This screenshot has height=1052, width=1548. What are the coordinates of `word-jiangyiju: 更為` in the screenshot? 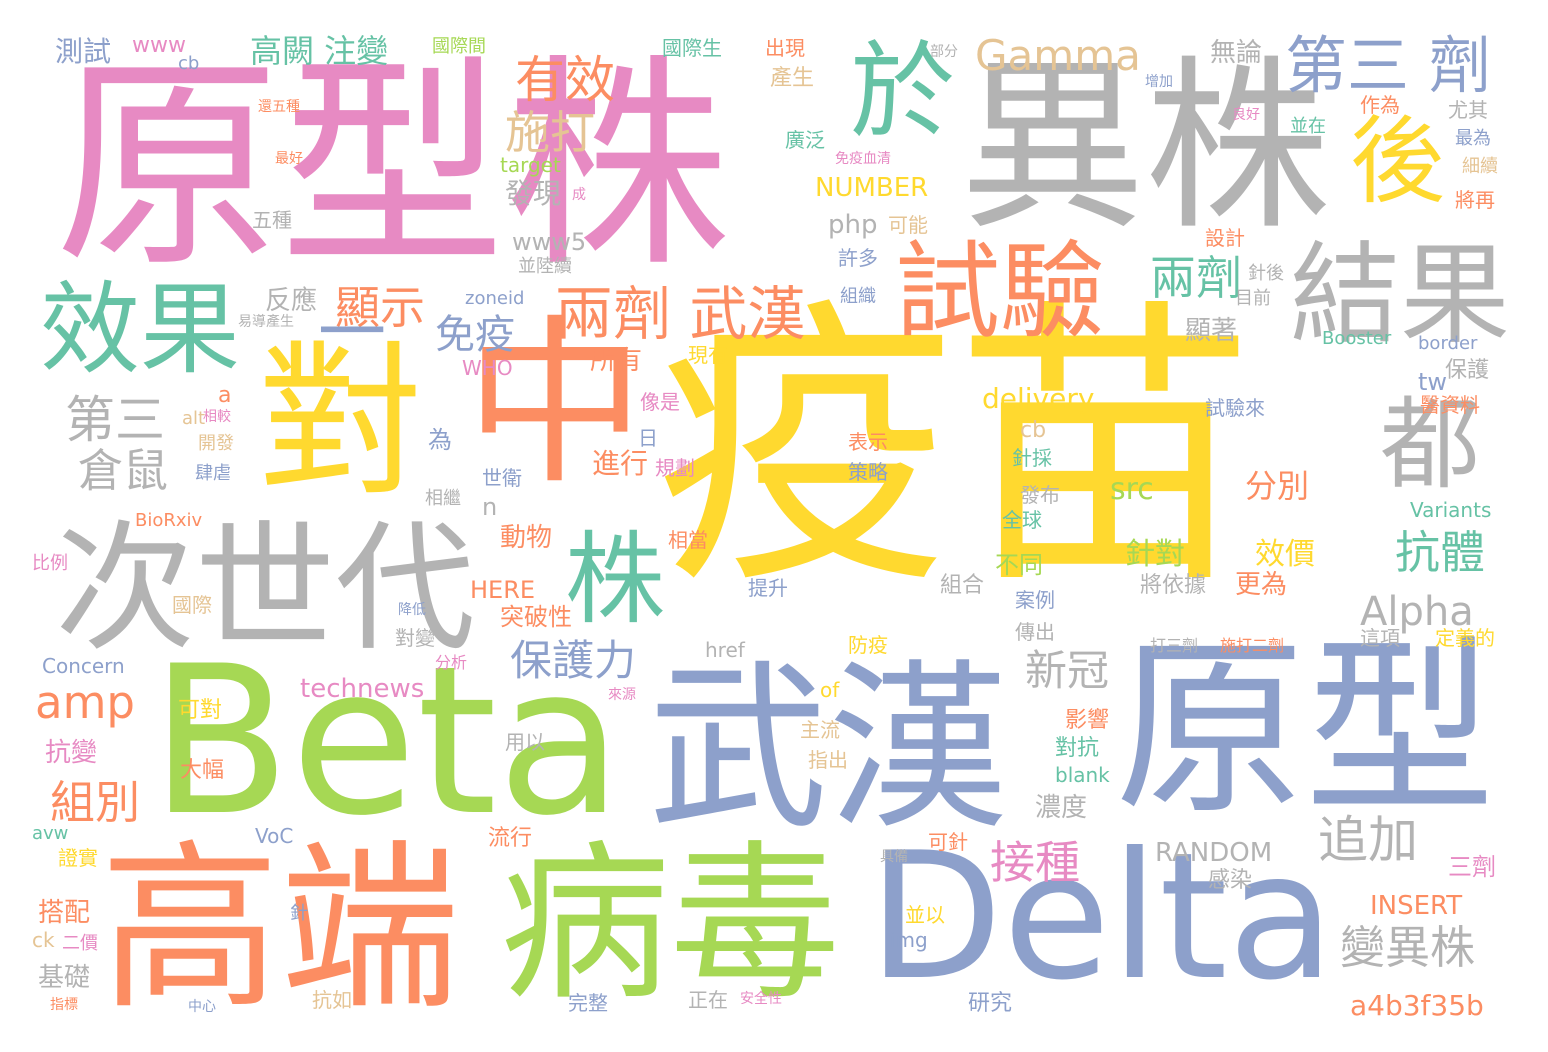 It's located at (1261, 585).